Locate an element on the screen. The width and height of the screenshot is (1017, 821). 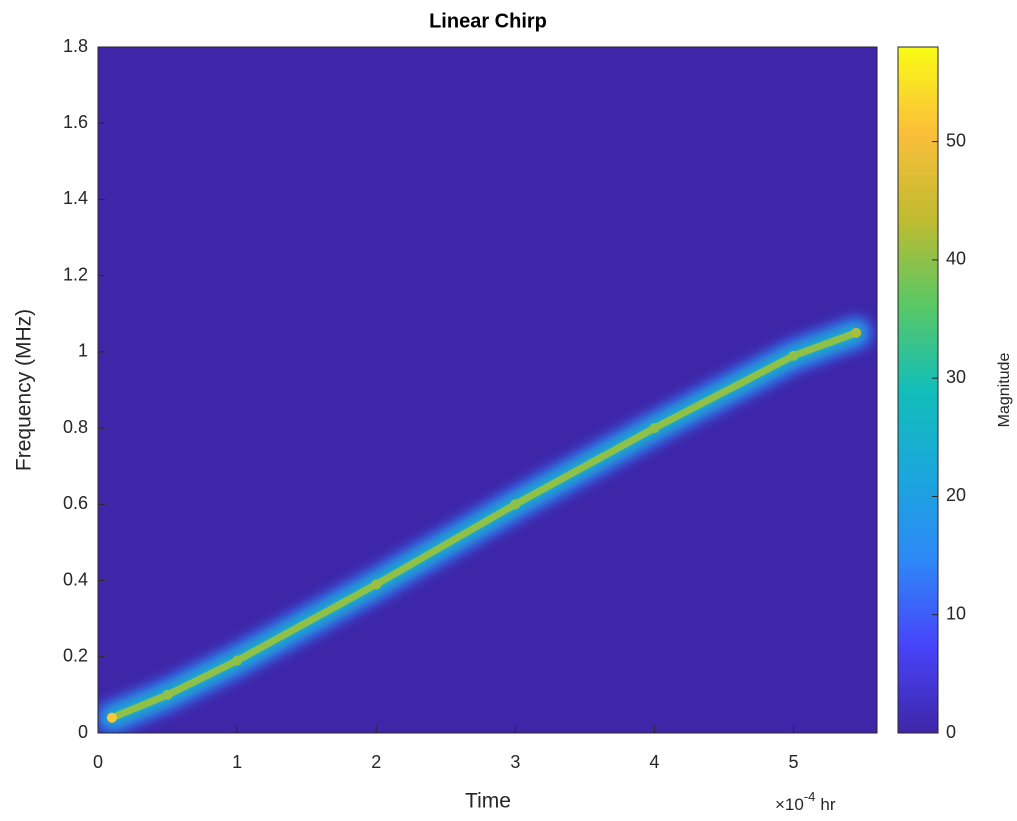
x-tick-label: 5 is located at coordinates (794, 762).